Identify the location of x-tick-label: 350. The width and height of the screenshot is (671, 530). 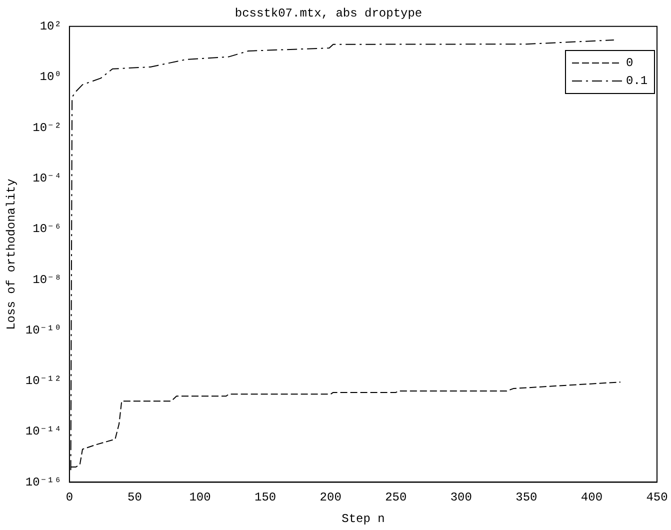
(527, 497).